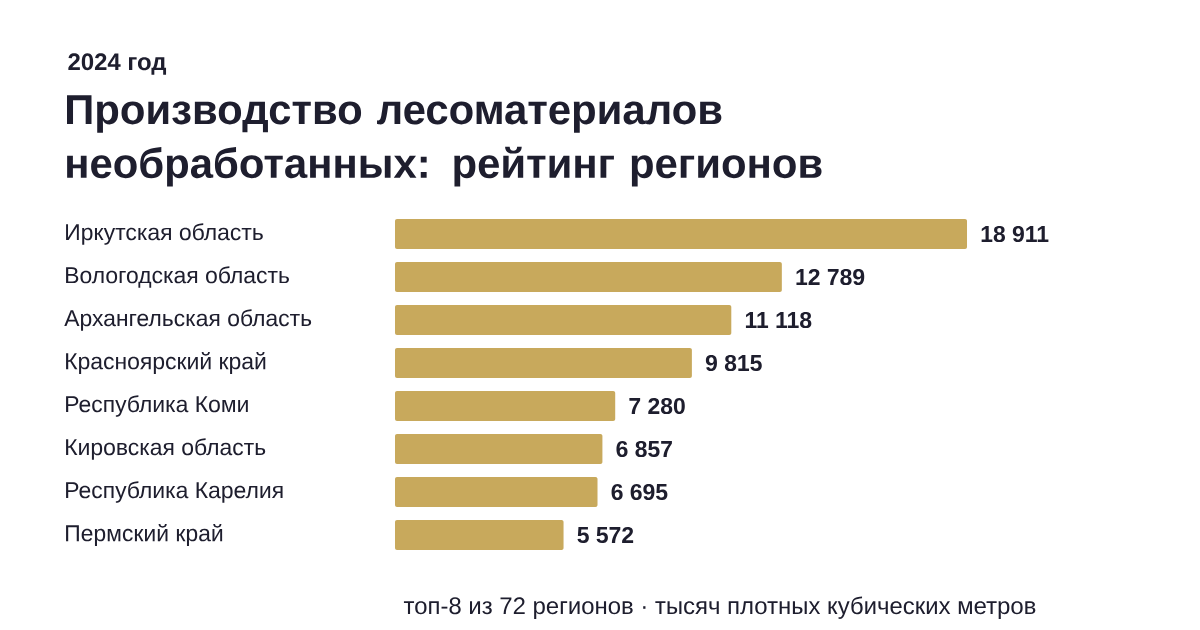 Image resolution: width=1200 pixels, height=630 pixels. Describe the element at coordinates (166, 449) in the screenshot. I see `y-tick-label: Кировская область` at that location.